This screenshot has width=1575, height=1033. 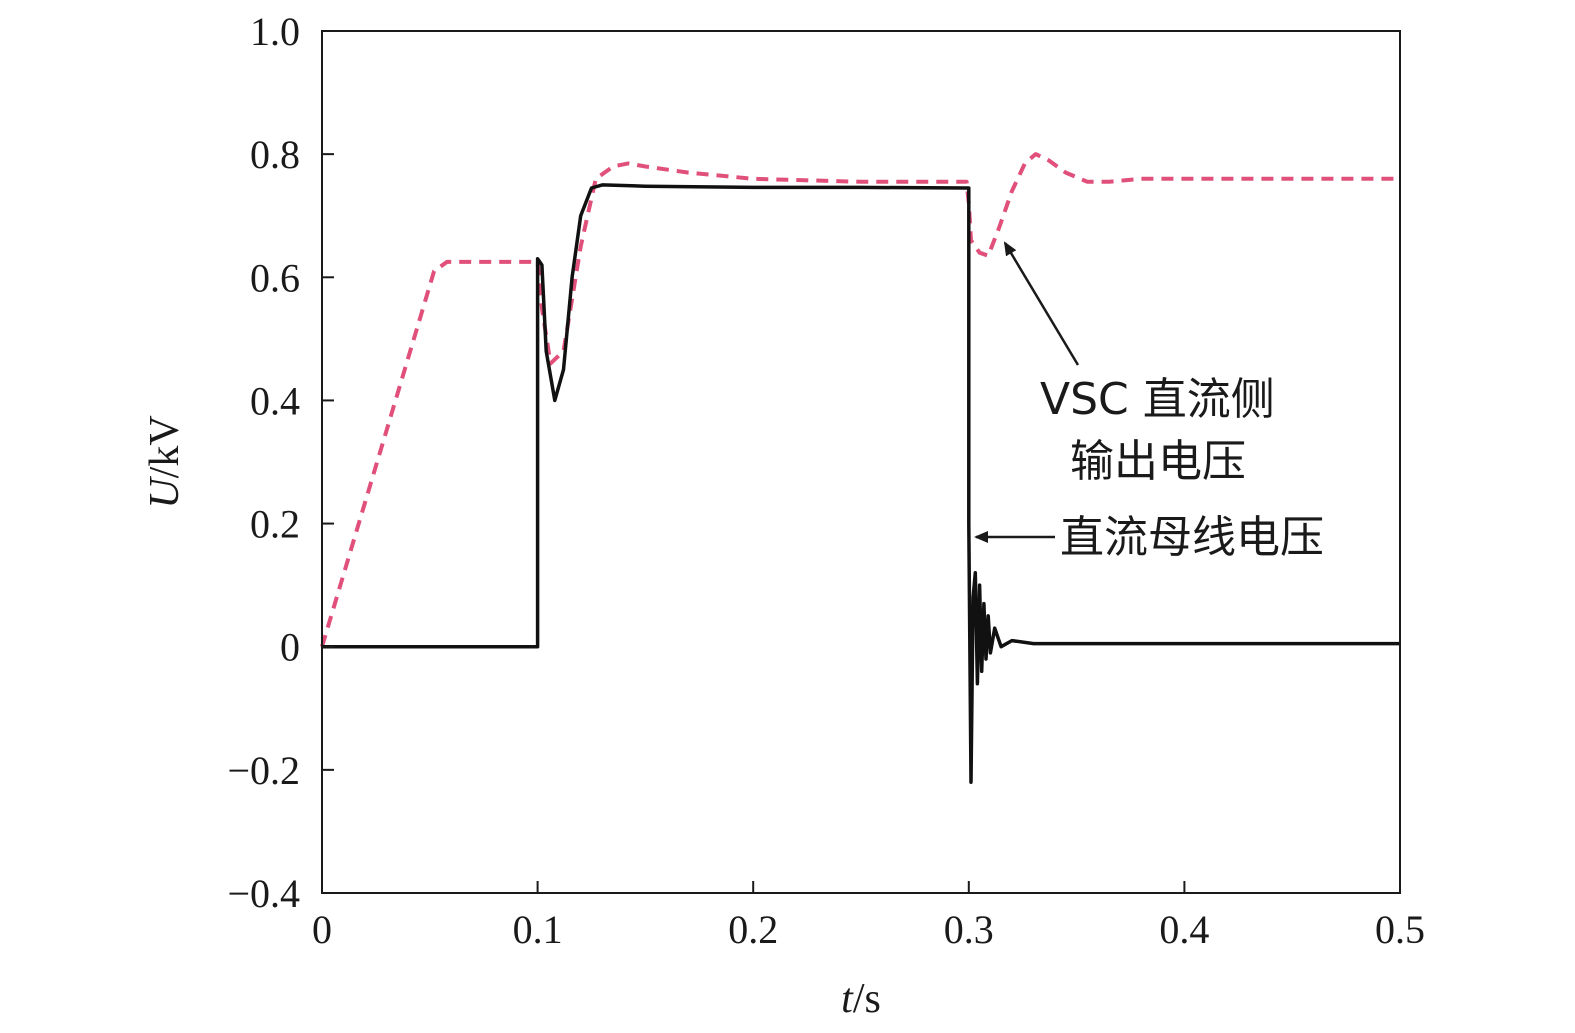 I want to click on x-tick-label: 0.1, so click(x=538, y=929).